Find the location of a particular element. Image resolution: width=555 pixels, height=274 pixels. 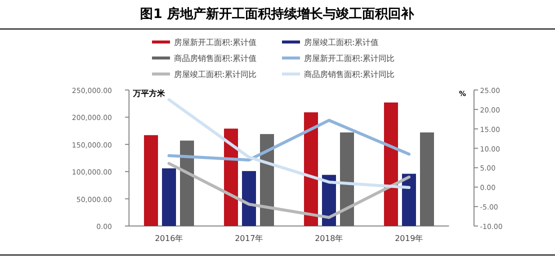

legend-label: 商品房销售面积:累计同比 is located at coordinates (349, 74).